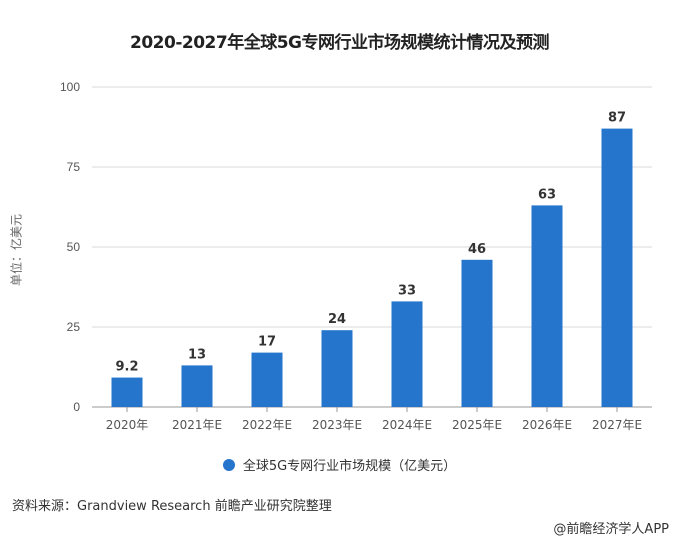 This screenshot has width=679, height=540. What do you see at coordinates (407, 290) in the screenshot?
I see `data-label: 33` at bounding box center [407, 290].